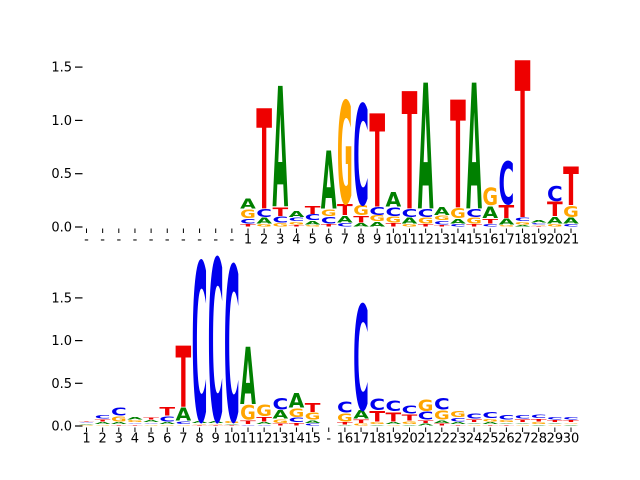  I want to click on y-tick-label: 0.0, so click(61, 427).